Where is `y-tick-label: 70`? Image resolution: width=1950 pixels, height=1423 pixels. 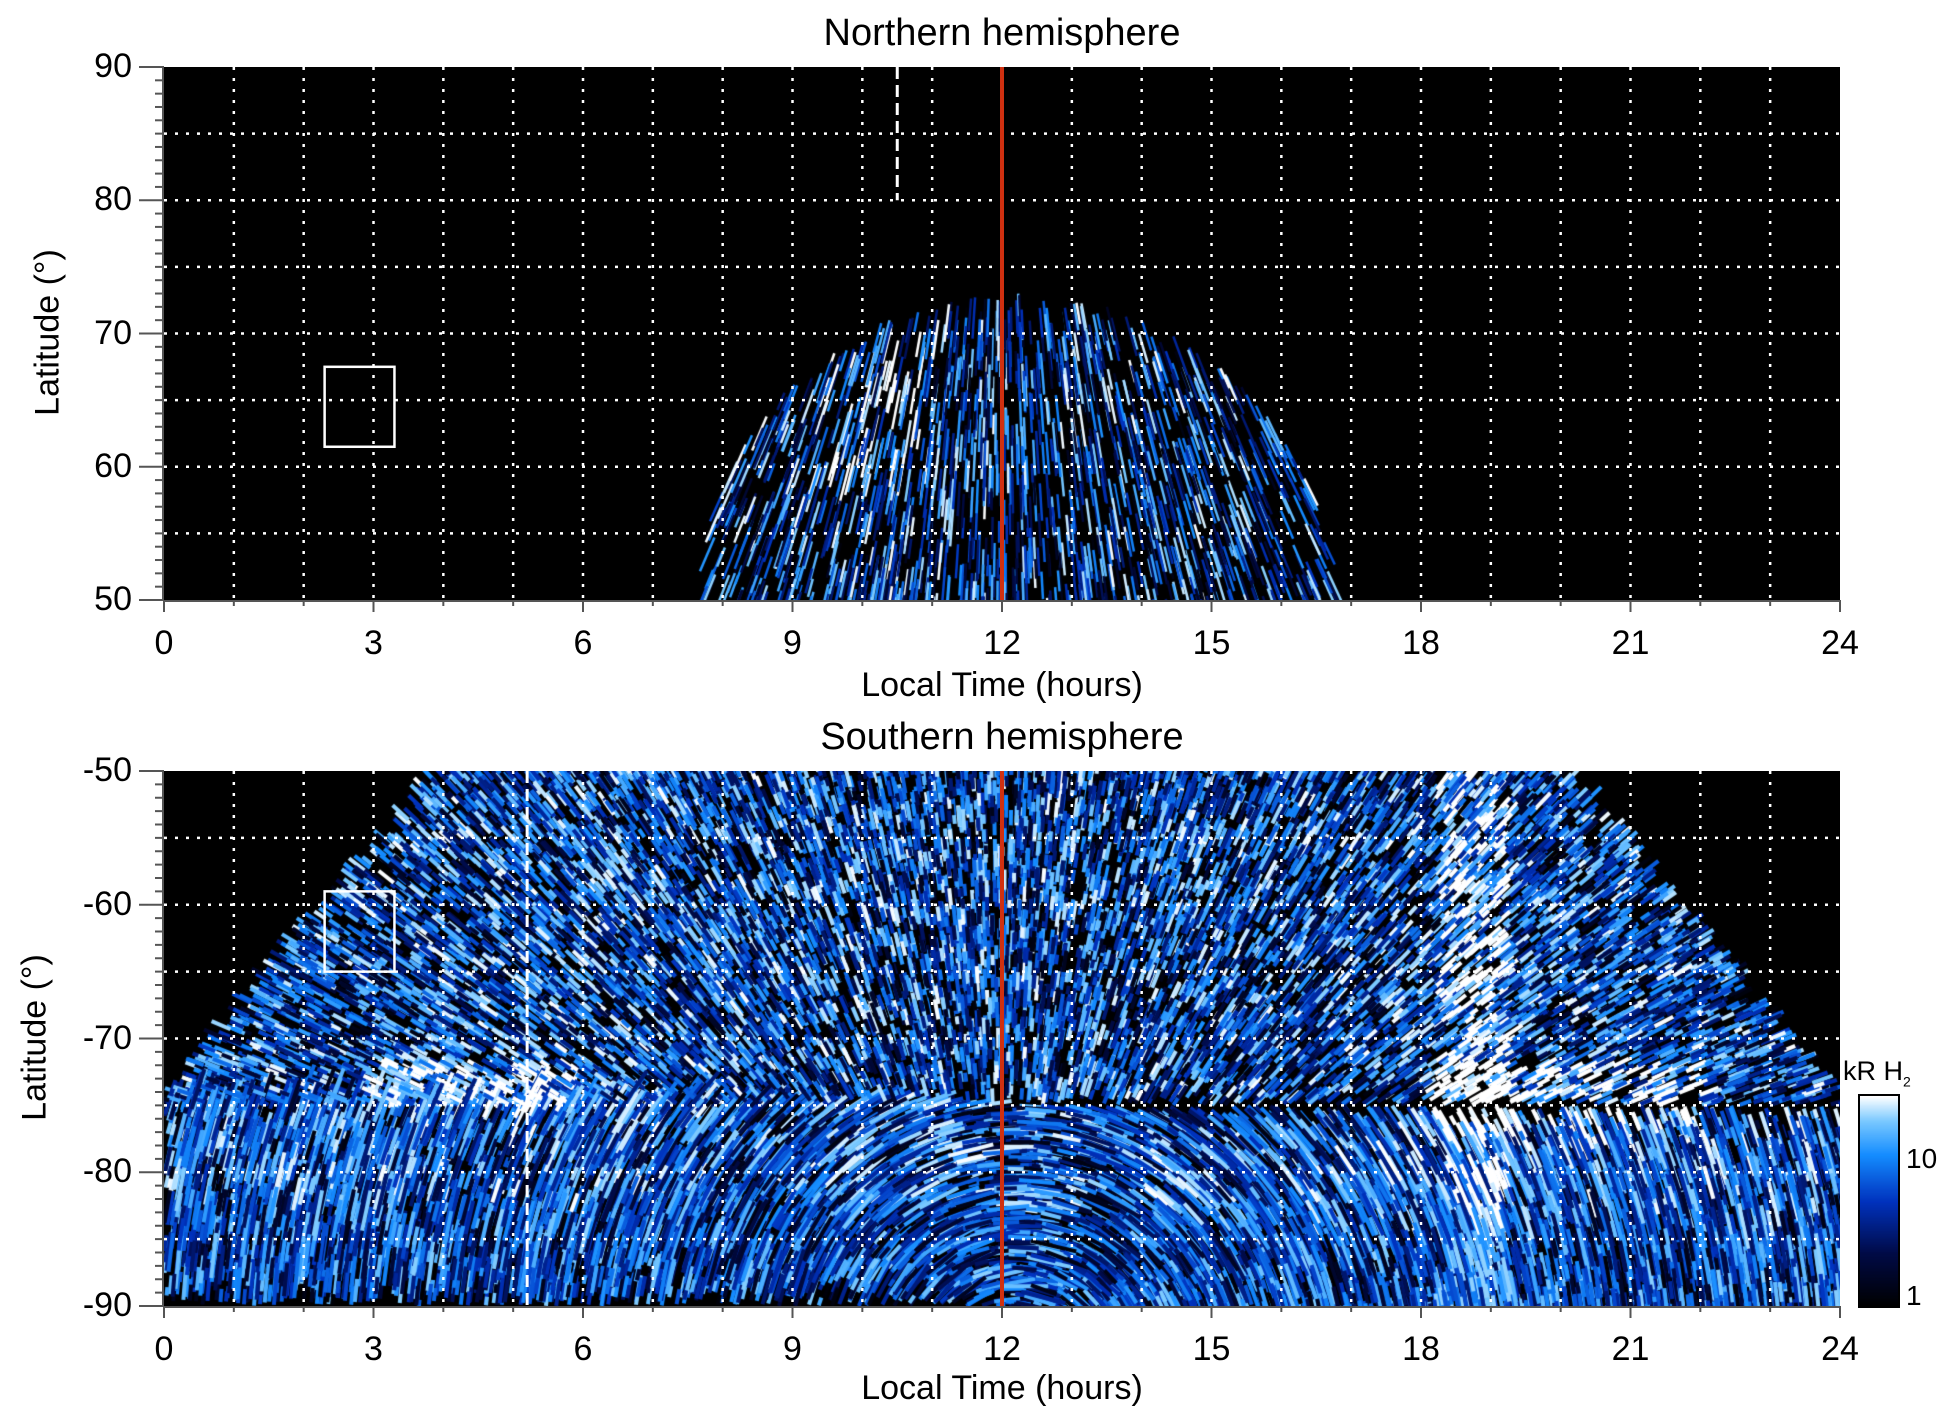
y-tick-label: 70 is located at coordinates (113, 332).